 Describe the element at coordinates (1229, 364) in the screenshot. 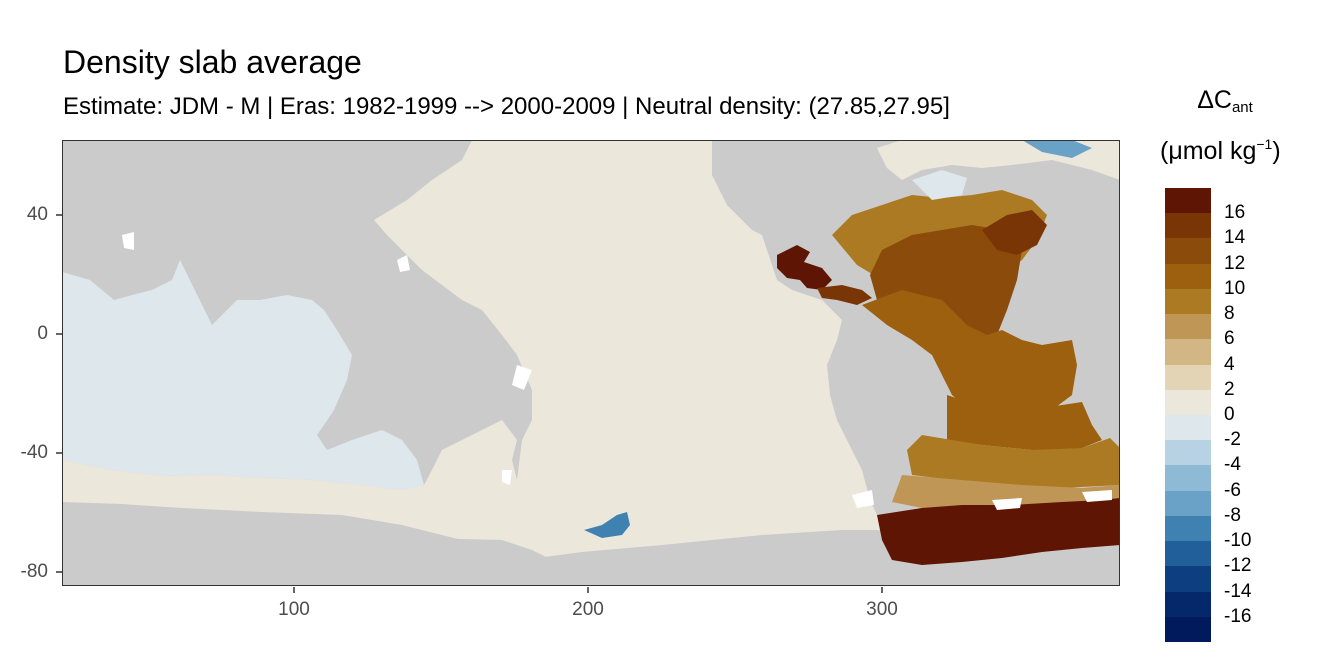

I see `colorbar-label: 4` at that location.